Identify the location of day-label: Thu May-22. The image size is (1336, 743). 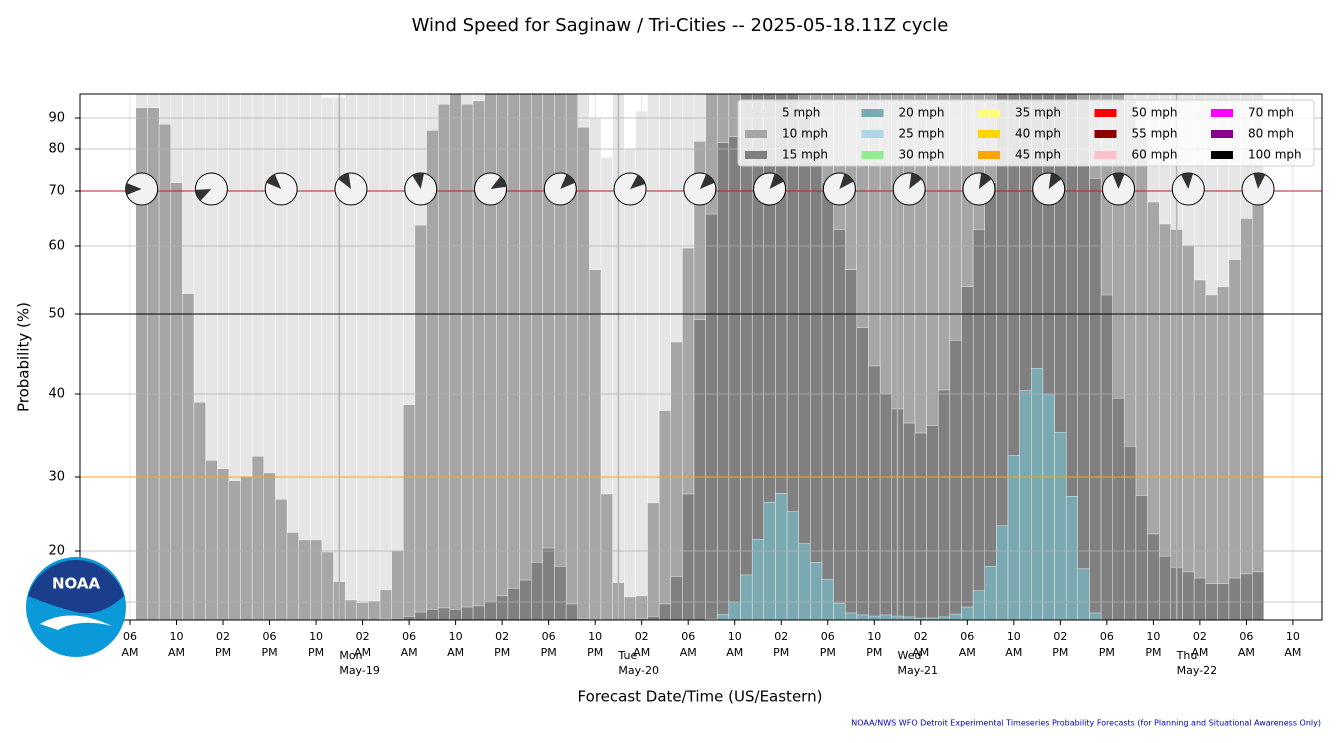
(1197, 663).